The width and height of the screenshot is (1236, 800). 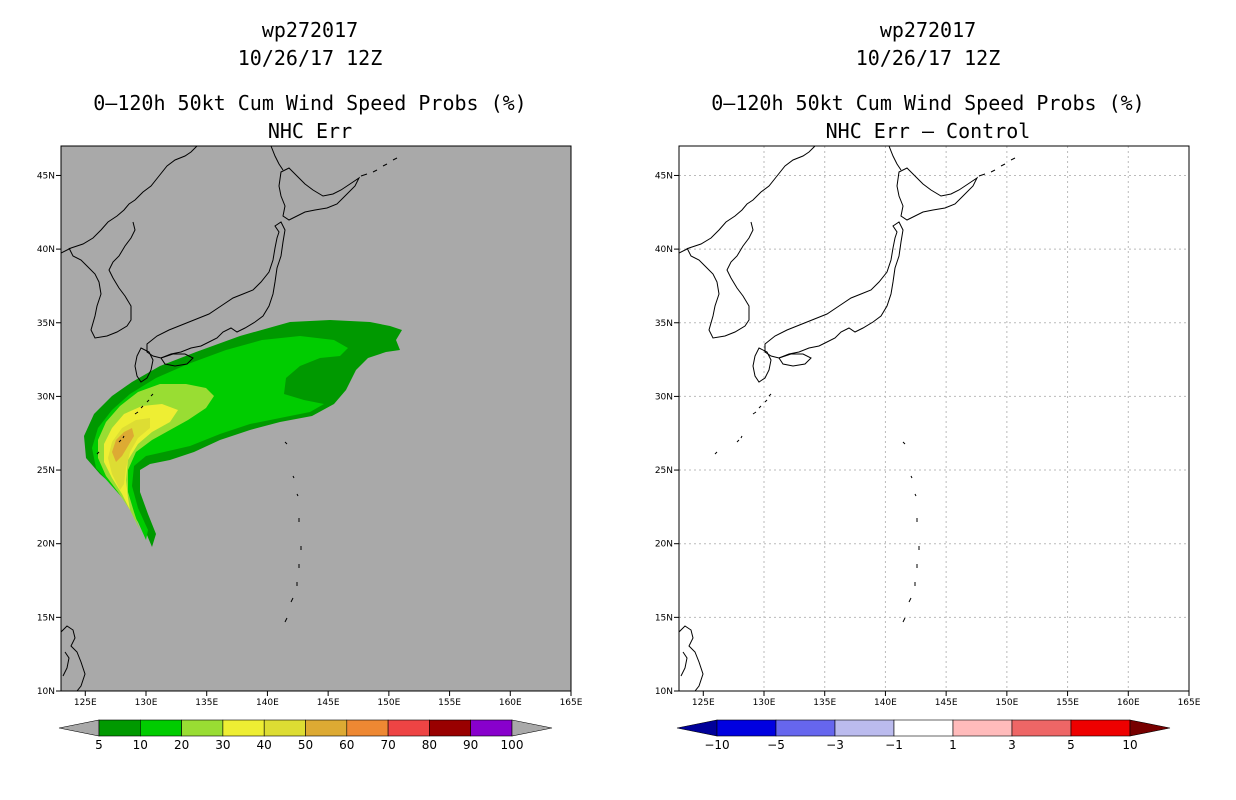 What do you see at coordinates (953, 745) in the screenshot?
I see `colorbar-label: 1` at bounding box center [953, 745].